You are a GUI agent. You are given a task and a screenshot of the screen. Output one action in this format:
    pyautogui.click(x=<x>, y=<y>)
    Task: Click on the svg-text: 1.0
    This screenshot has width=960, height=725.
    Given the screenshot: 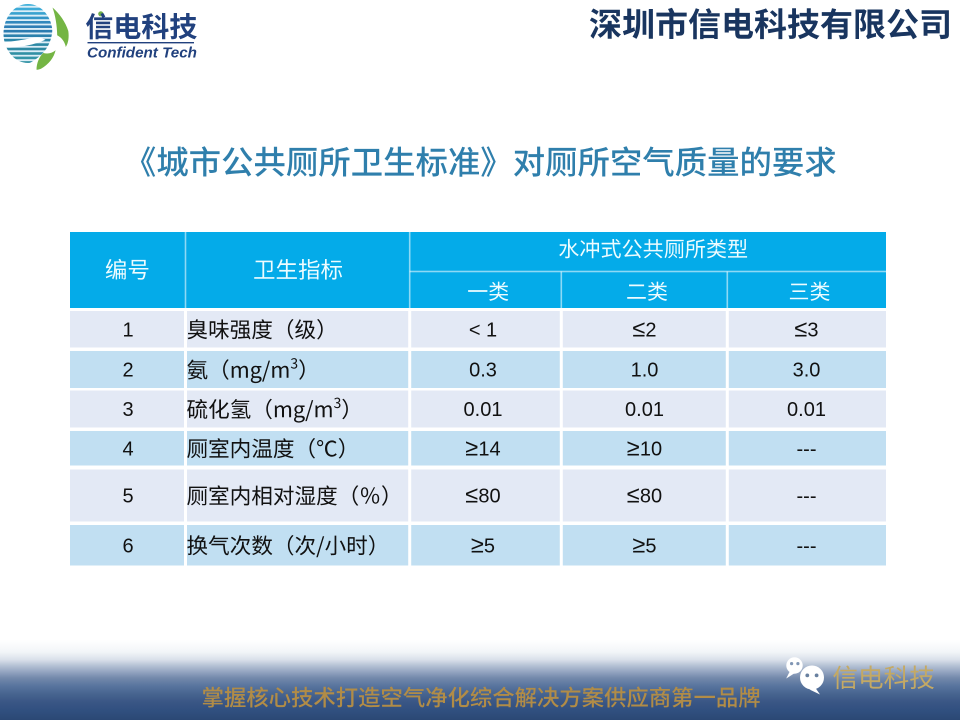 What is the action you would take?
    pyautogui.click(x=645, y=371)
    